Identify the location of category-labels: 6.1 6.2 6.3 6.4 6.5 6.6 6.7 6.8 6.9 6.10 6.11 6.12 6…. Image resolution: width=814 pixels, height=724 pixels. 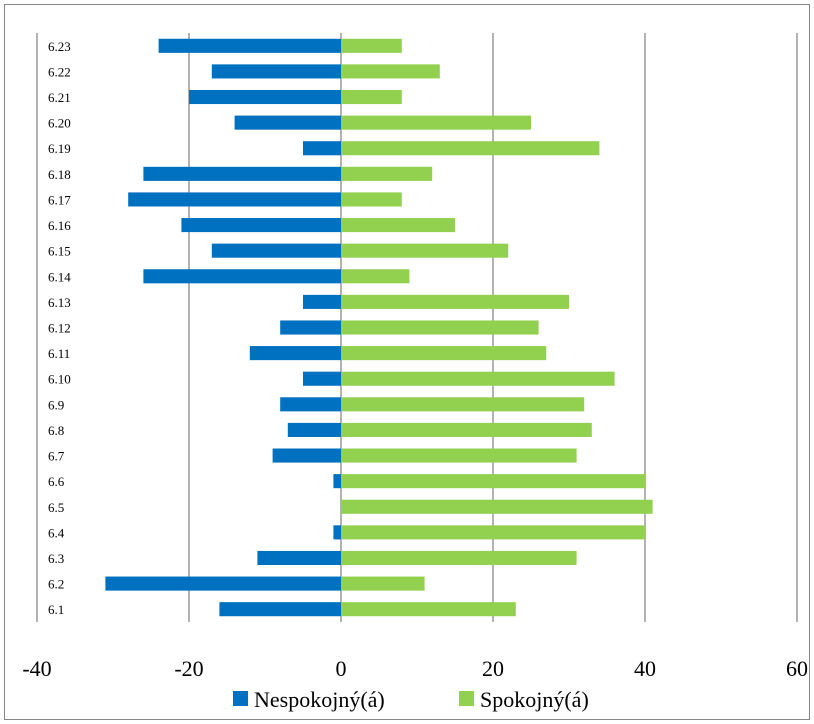
(59, 328).